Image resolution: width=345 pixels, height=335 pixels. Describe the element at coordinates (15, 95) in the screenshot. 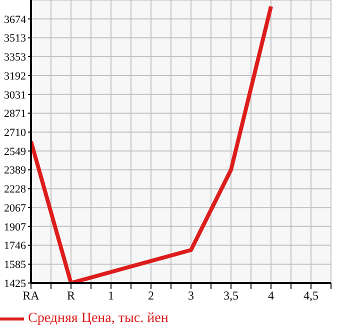

I see `y-tick-label: 3031` at that location.